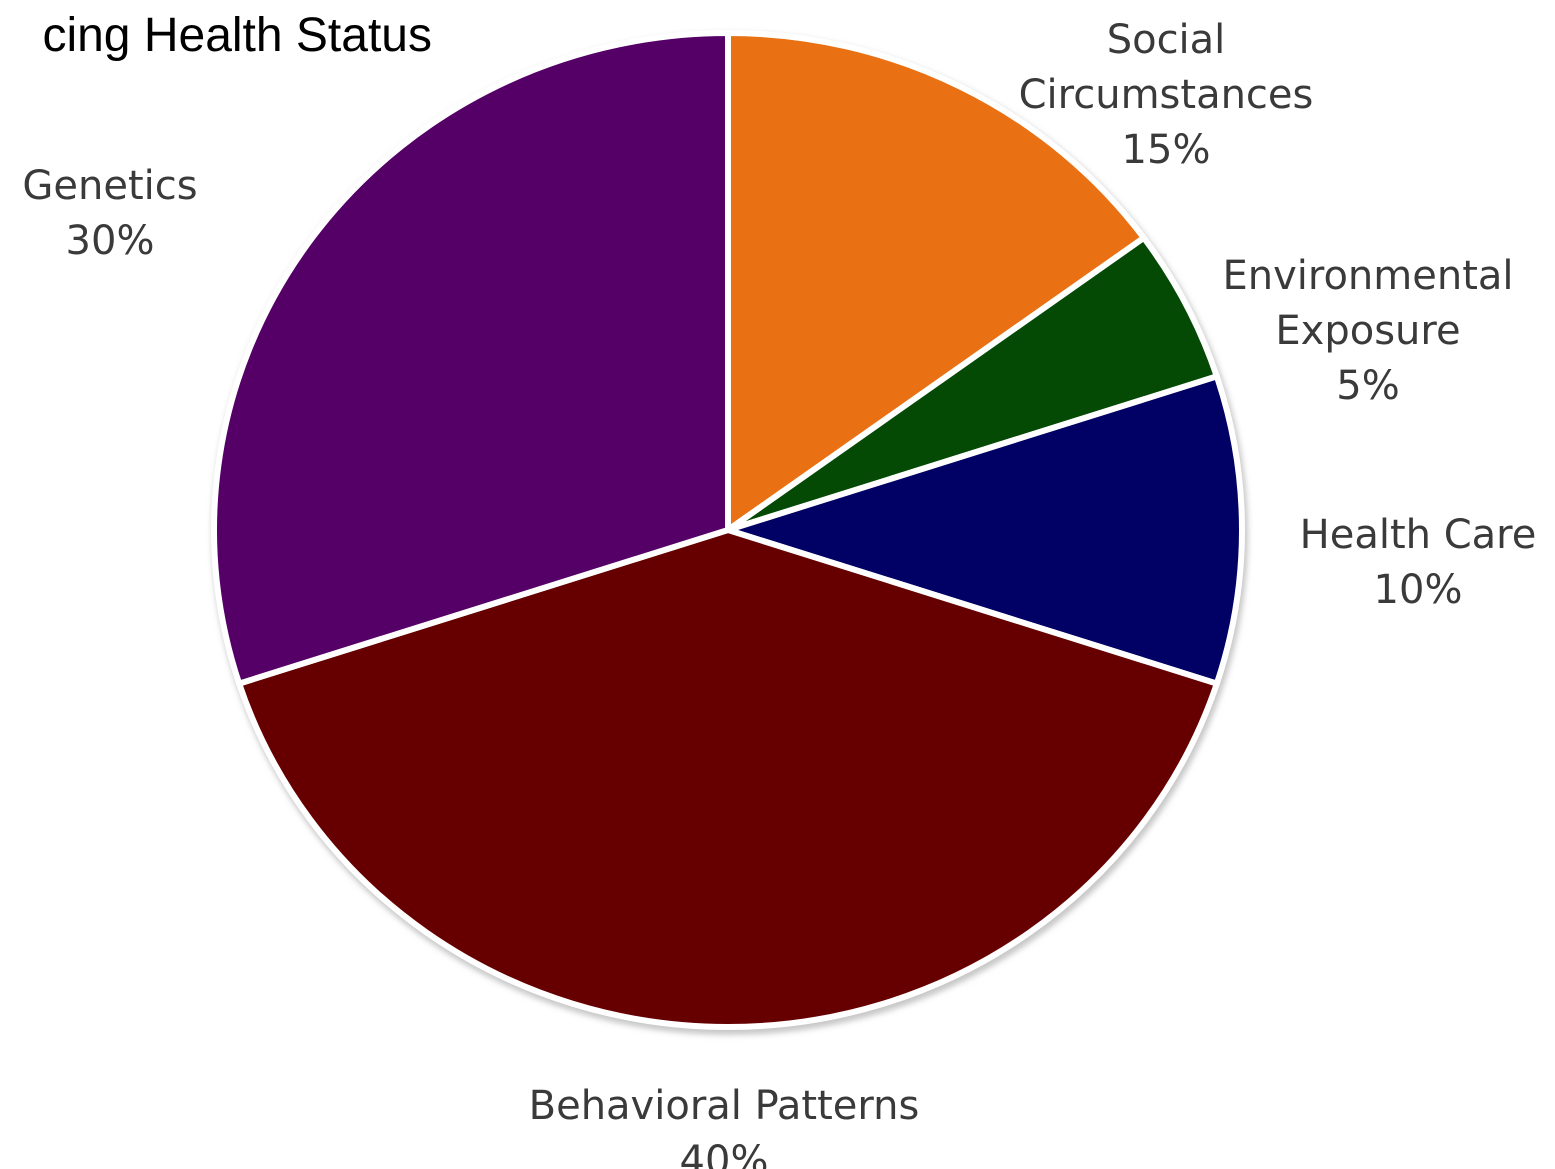  I want to click on pie-name-label: Exposure, so click(1367, 331).